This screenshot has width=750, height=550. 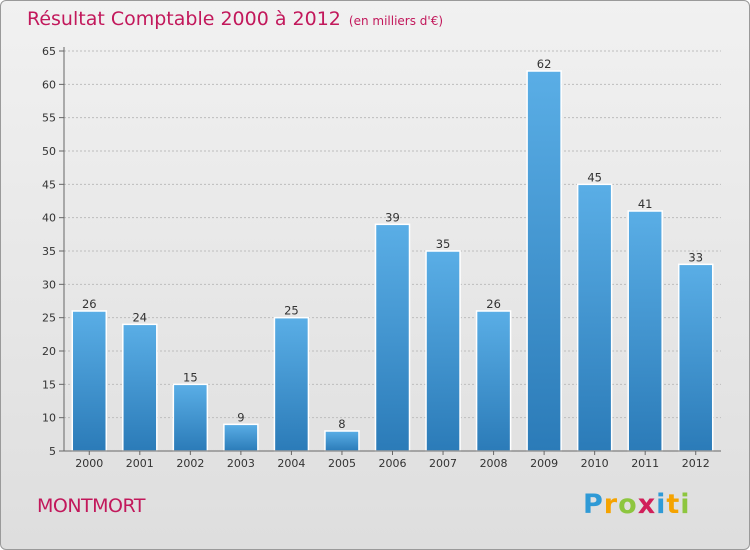 I want to click on value-label-2009: 62, so click(x=544, y=64).